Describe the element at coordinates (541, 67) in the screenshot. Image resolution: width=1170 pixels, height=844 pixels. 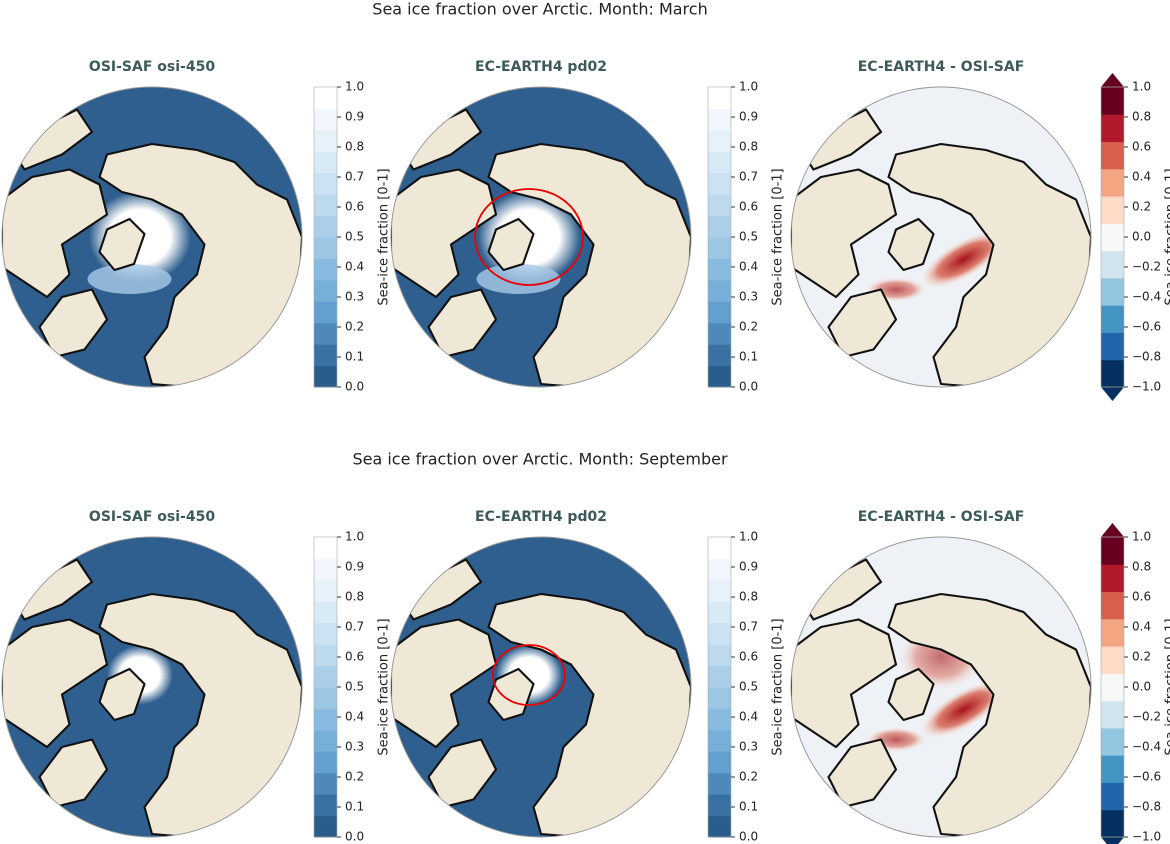
I see `panel-title: EC-EARTH4 pd02` at that location.